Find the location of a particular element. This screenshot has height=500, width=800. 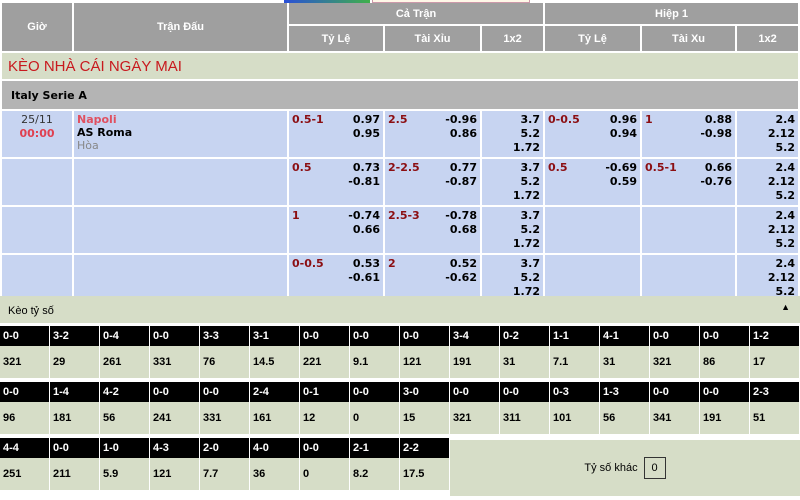

ht-ou-odds-away: -0.76 is located at coordinates (716, 181).